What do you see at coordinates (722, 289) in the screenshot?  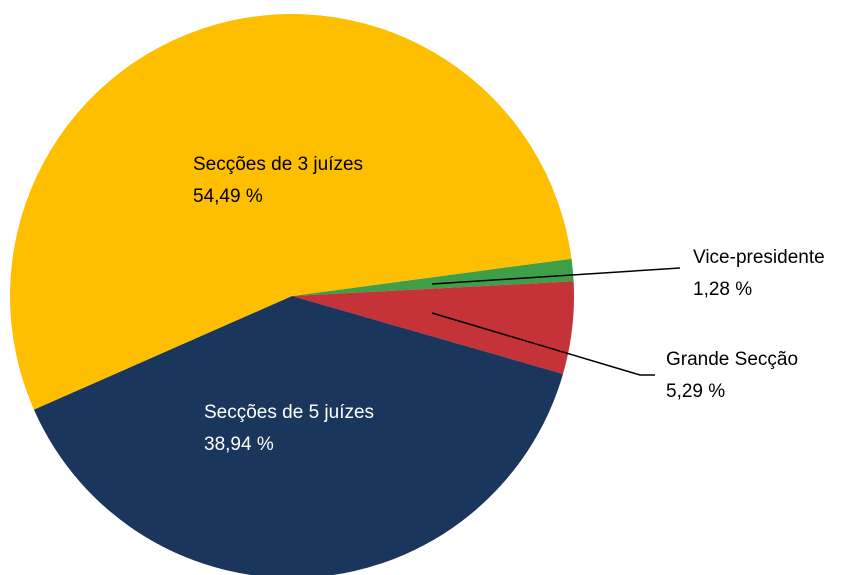 I see `slice-value-label: 1,28 %` at bounding box center [722, 289].